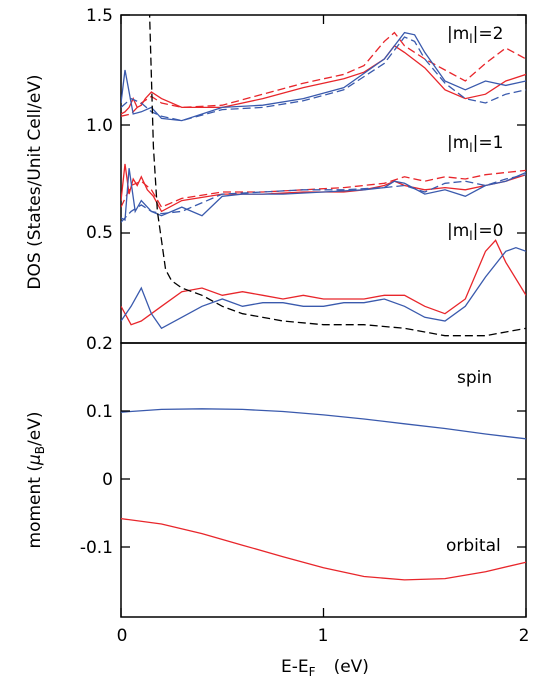 The width and height of the screenshot is (538, 685). What do you see at coordinates (36, 480) in the screenshot?
I see `moment-y-axis-label: moment (μB/eV)` at bounding box center [36, 480].